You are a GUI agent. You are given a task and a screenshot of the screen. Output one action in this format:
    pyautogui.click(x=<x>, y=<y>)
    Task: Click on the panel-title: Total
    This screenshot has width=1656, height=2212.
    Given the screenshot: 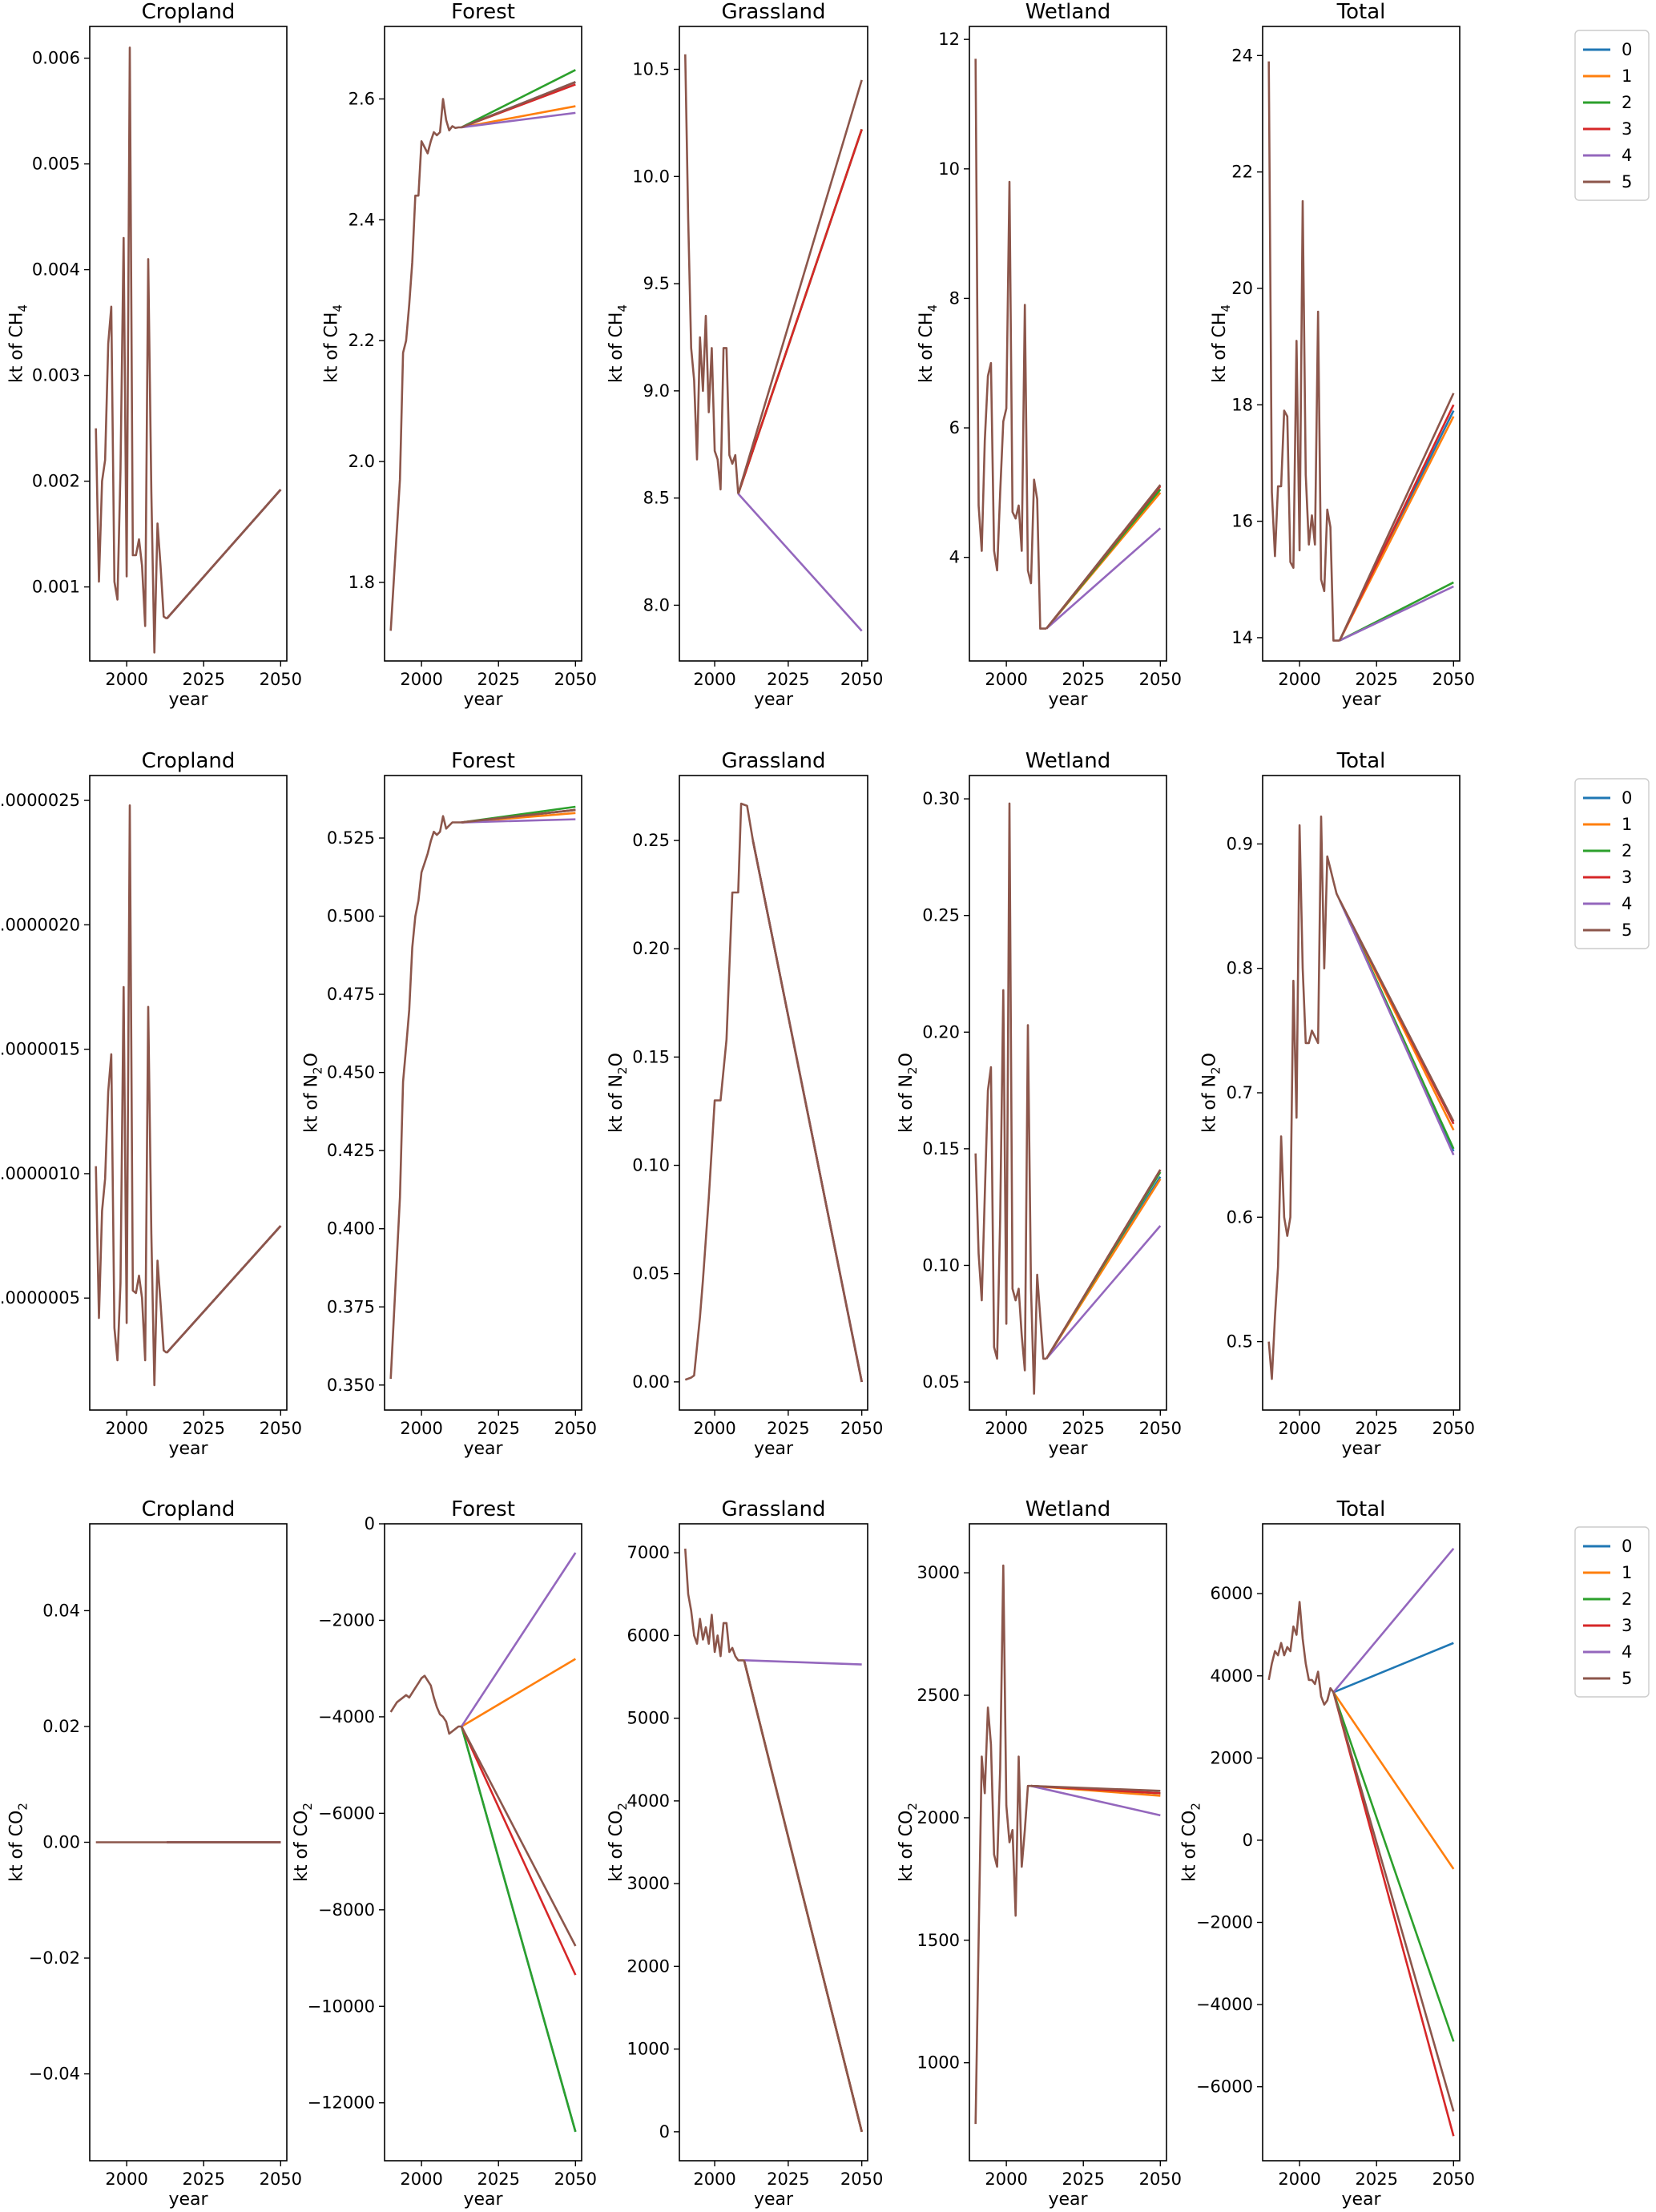 What is the action you would take?
    pyautogui.click(x=1361, y=12)
    